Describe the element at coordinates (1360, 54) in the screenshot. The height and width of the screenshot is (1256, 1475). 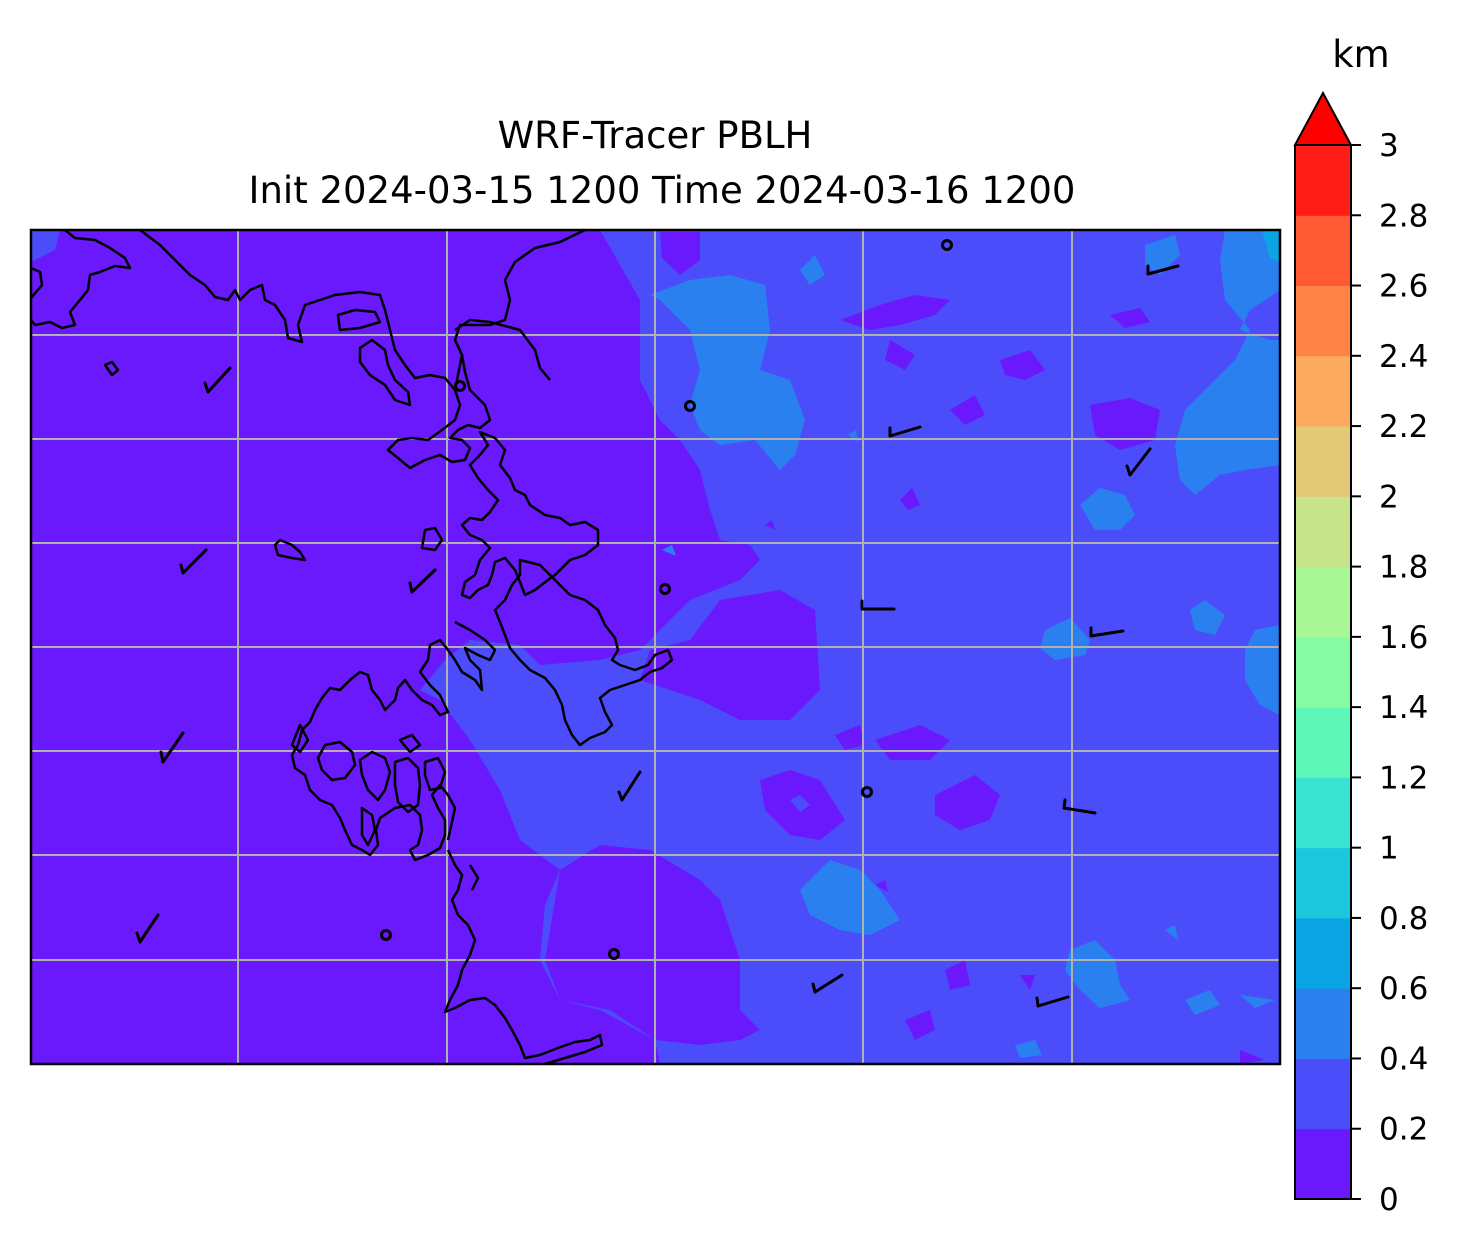
I see `colorbar-unit-label: km` at that location.